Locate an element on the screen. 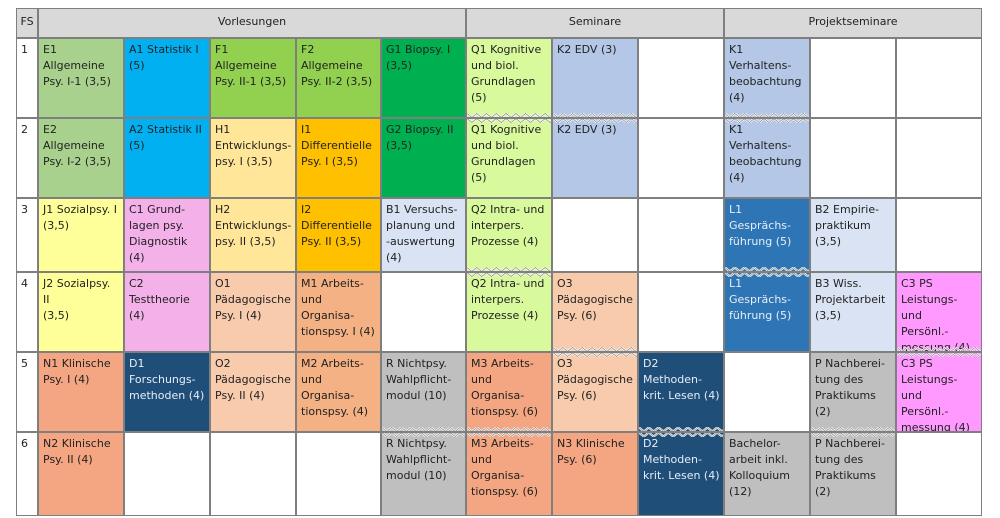 This screenshot has width=1000, height=518. header-vorlesungen: Vorlesungen is located at coordinates (252, 23).